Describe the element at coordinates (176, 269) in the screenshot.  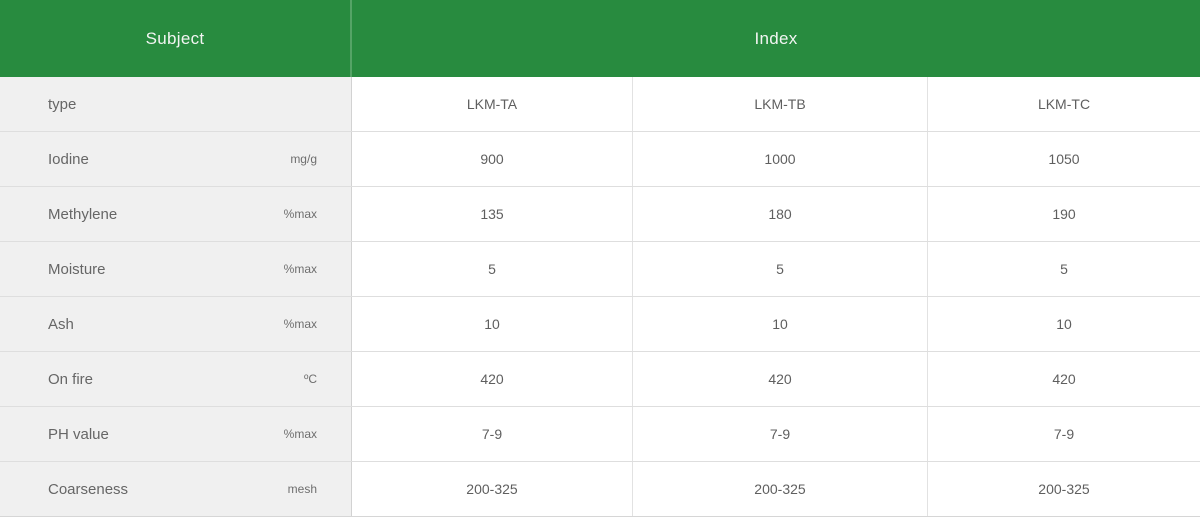
I see `subject-cell-moisture: Moisture %max` at that location.